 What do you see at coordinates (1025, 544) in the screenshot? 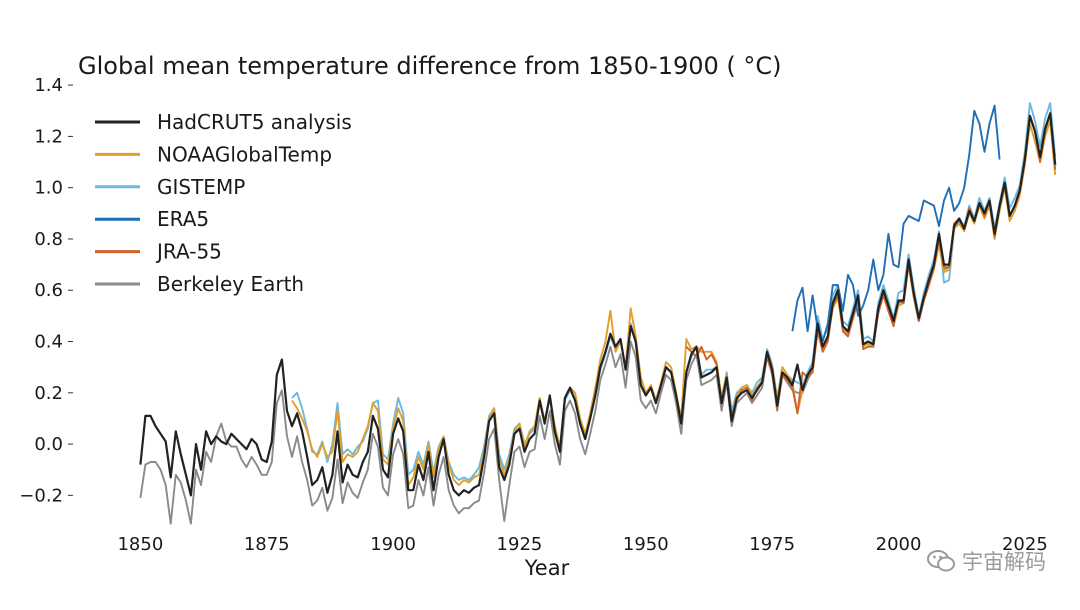
I see `x-tick-label: 2025` at bounding box center [1025, 544].